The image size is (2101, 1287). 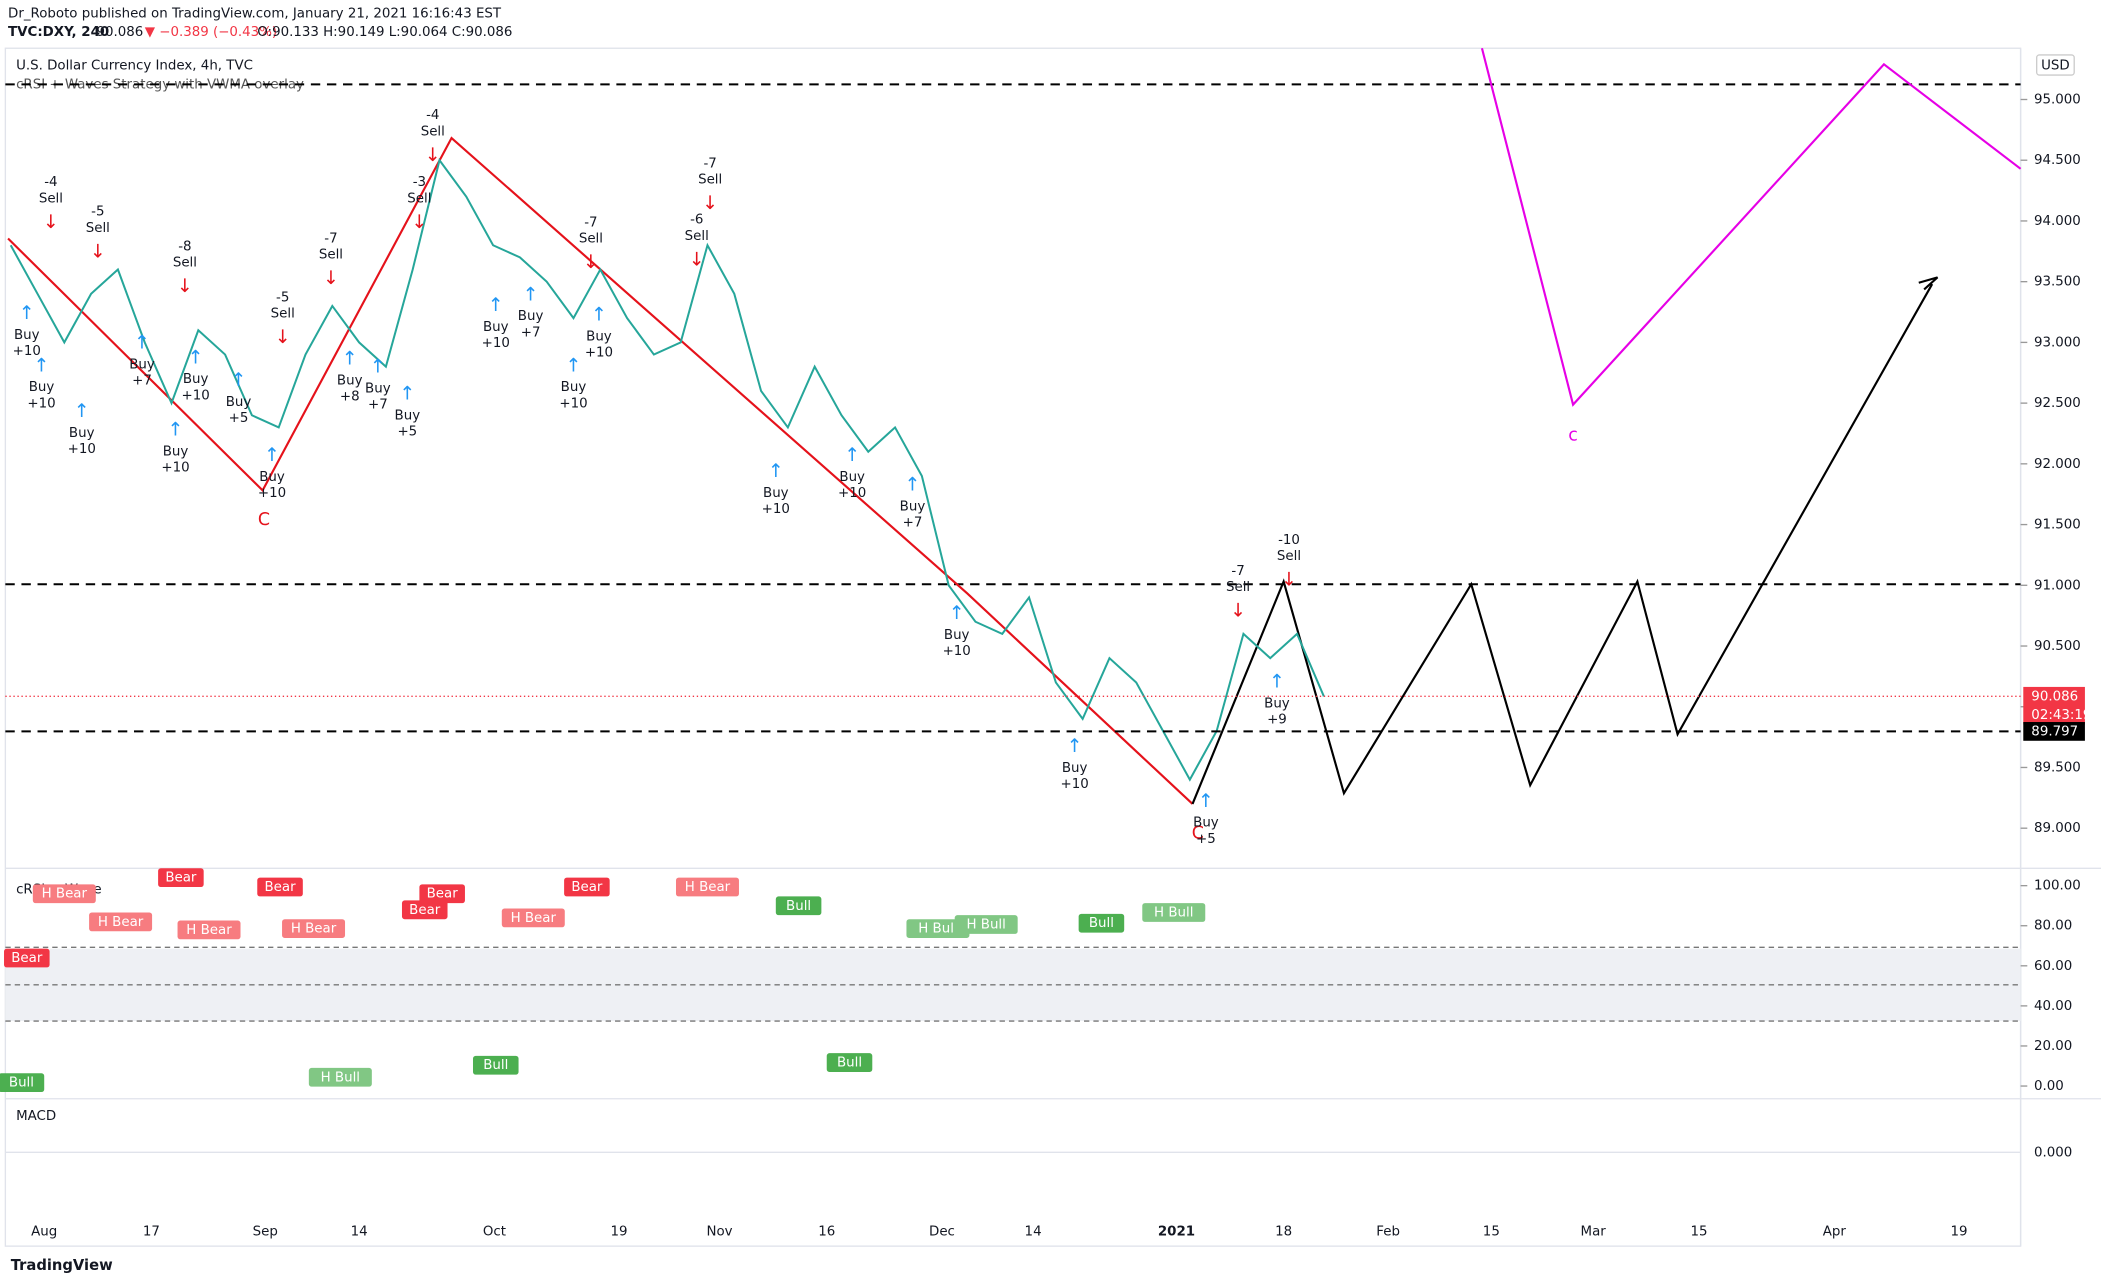 What do you see at coordinates (942, 1231) in the screenshot?
I see `x-tick-label: Dec` at bounding box center [942, 1231].